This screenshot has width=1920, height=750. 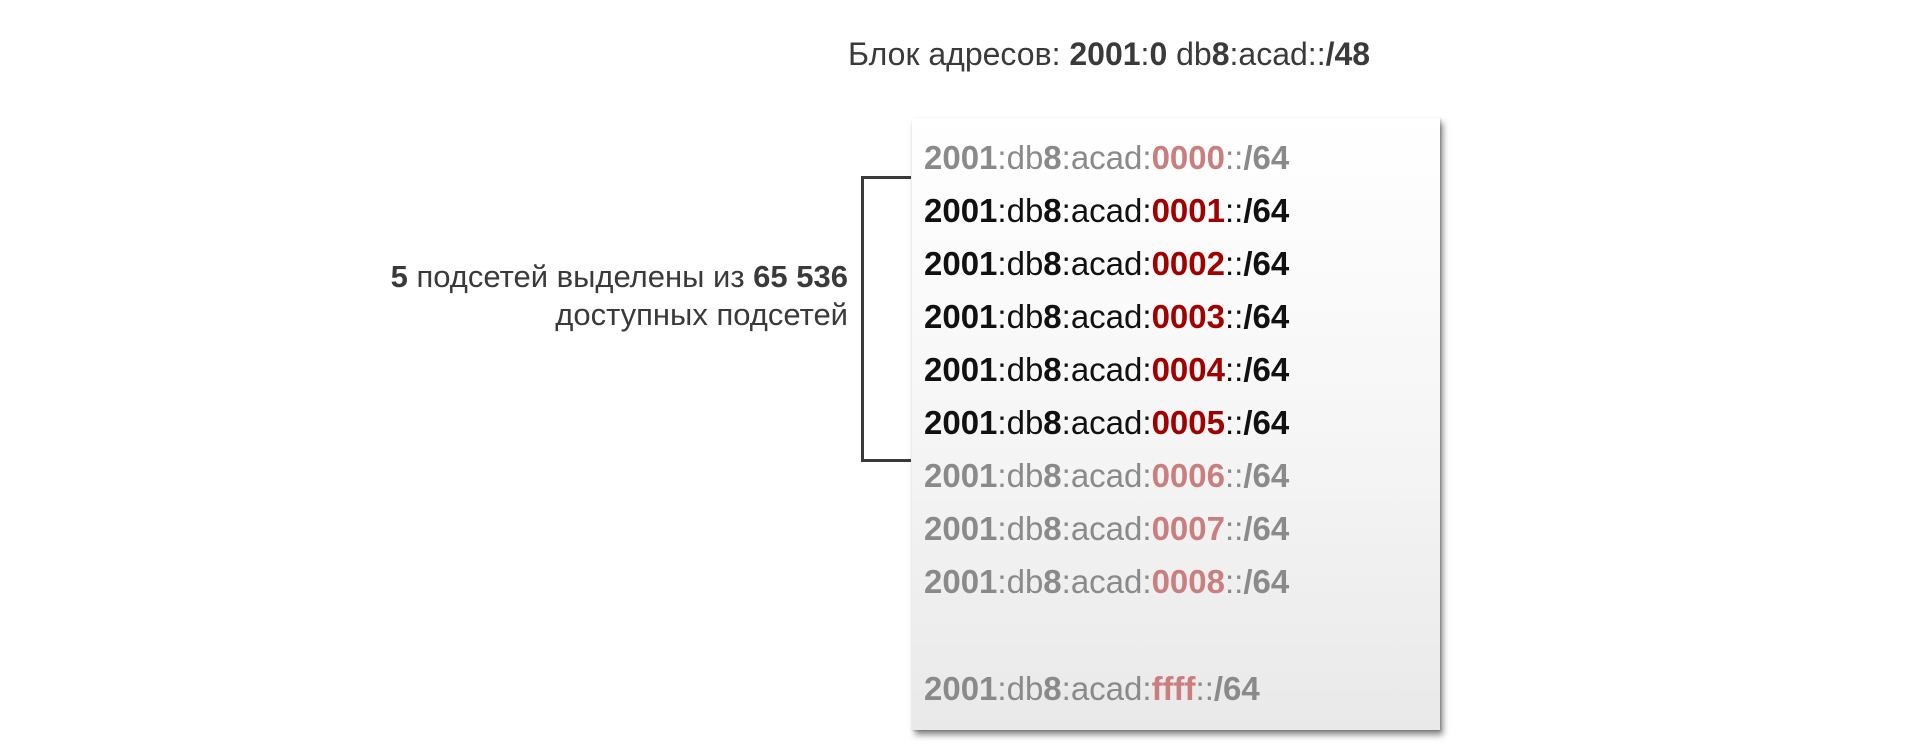 What do you see at coordinates (1188, 369) in the screenshot?
I see `subnet-id: 0004` at bounding box center [1188, 369].